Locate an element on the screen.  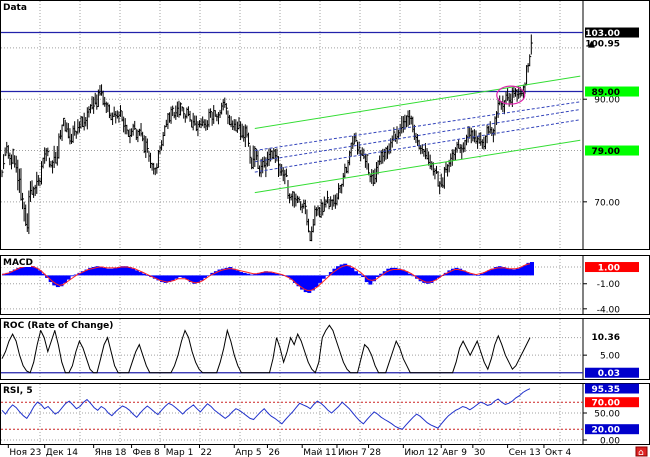
price-current-tag-box is located at coordinates (612, 43).